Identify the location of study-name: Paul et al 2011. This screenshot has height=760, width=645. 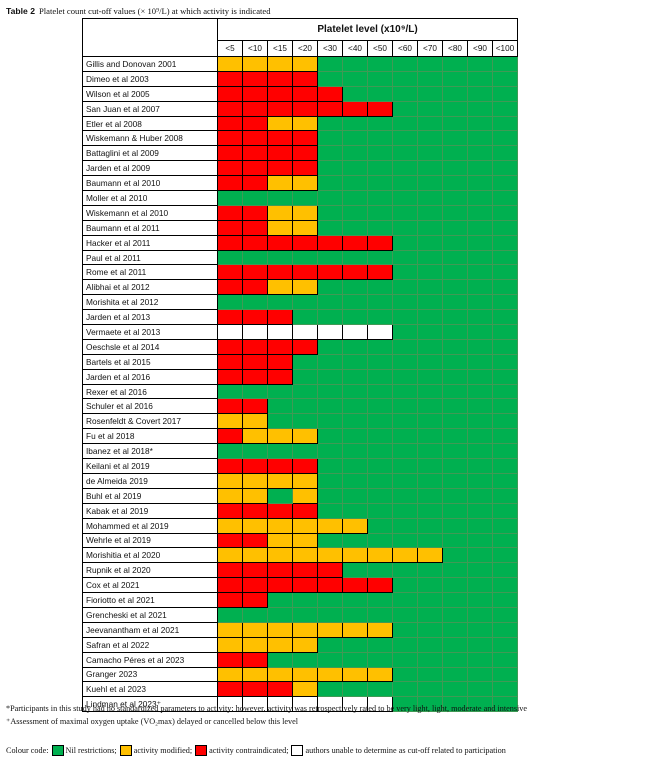
(150, 257).